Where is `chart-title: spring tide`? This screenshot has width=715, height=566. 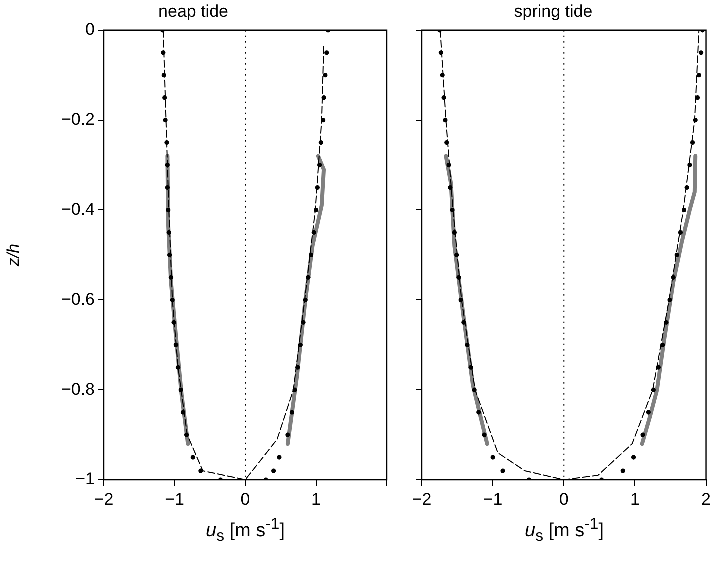
chart-title: spring tide is located at coordinates (553, 11).